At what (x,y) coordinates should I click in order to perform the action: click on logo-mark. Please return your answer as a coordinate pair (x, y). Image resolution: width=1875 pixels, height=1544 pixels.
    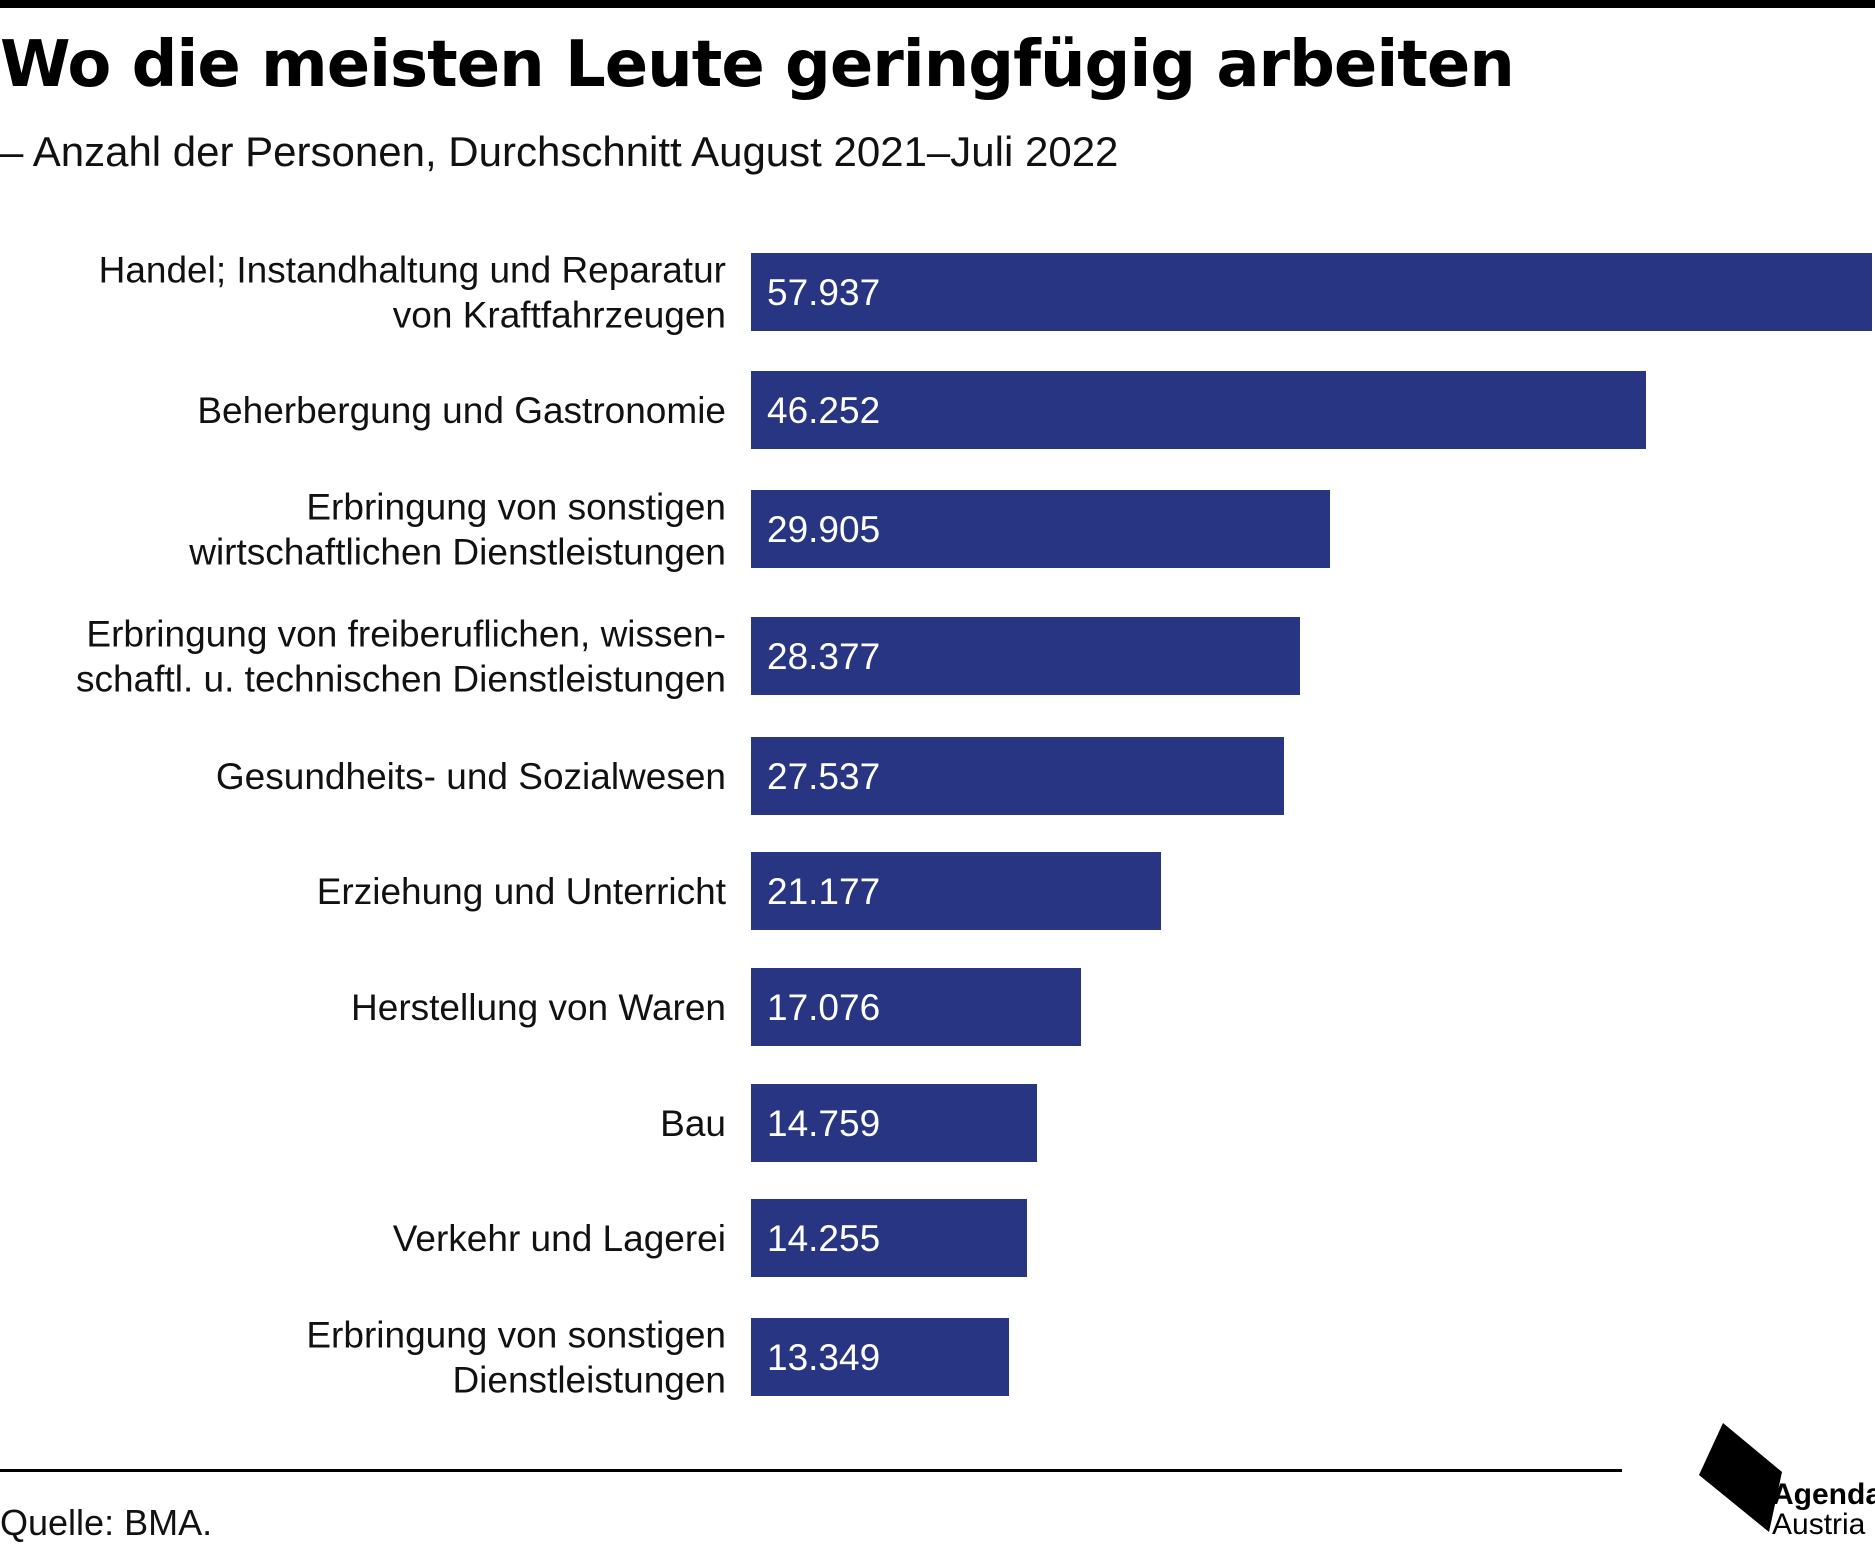
    Looking at the image, I should click on (1740, 1477).